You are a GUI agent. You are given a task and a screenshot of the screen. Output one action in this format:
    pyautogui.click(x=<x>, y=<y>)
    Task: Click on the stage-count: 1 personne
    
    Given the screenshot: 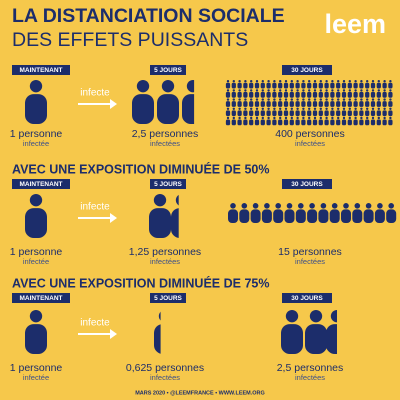 What is the action you would take?
    pyautogui.click(x=36, y=134)
    